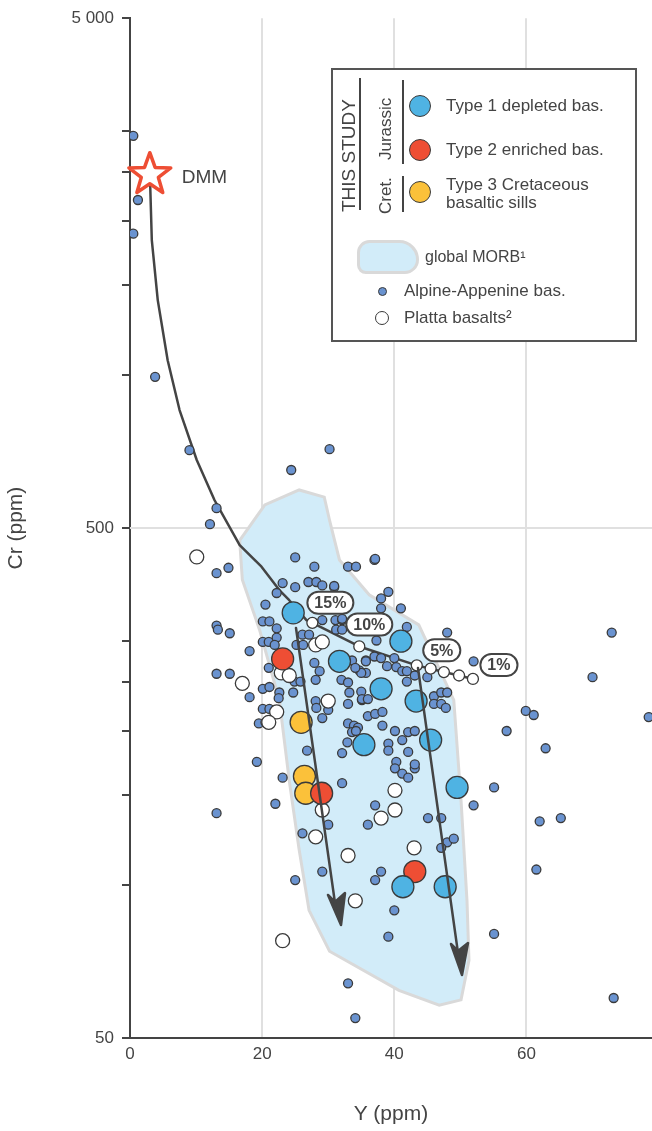  What do you see at coordinates (92, 17) in the screenshot?
I see `y-tick-label: 5 000` at bounding box center [92, 17].